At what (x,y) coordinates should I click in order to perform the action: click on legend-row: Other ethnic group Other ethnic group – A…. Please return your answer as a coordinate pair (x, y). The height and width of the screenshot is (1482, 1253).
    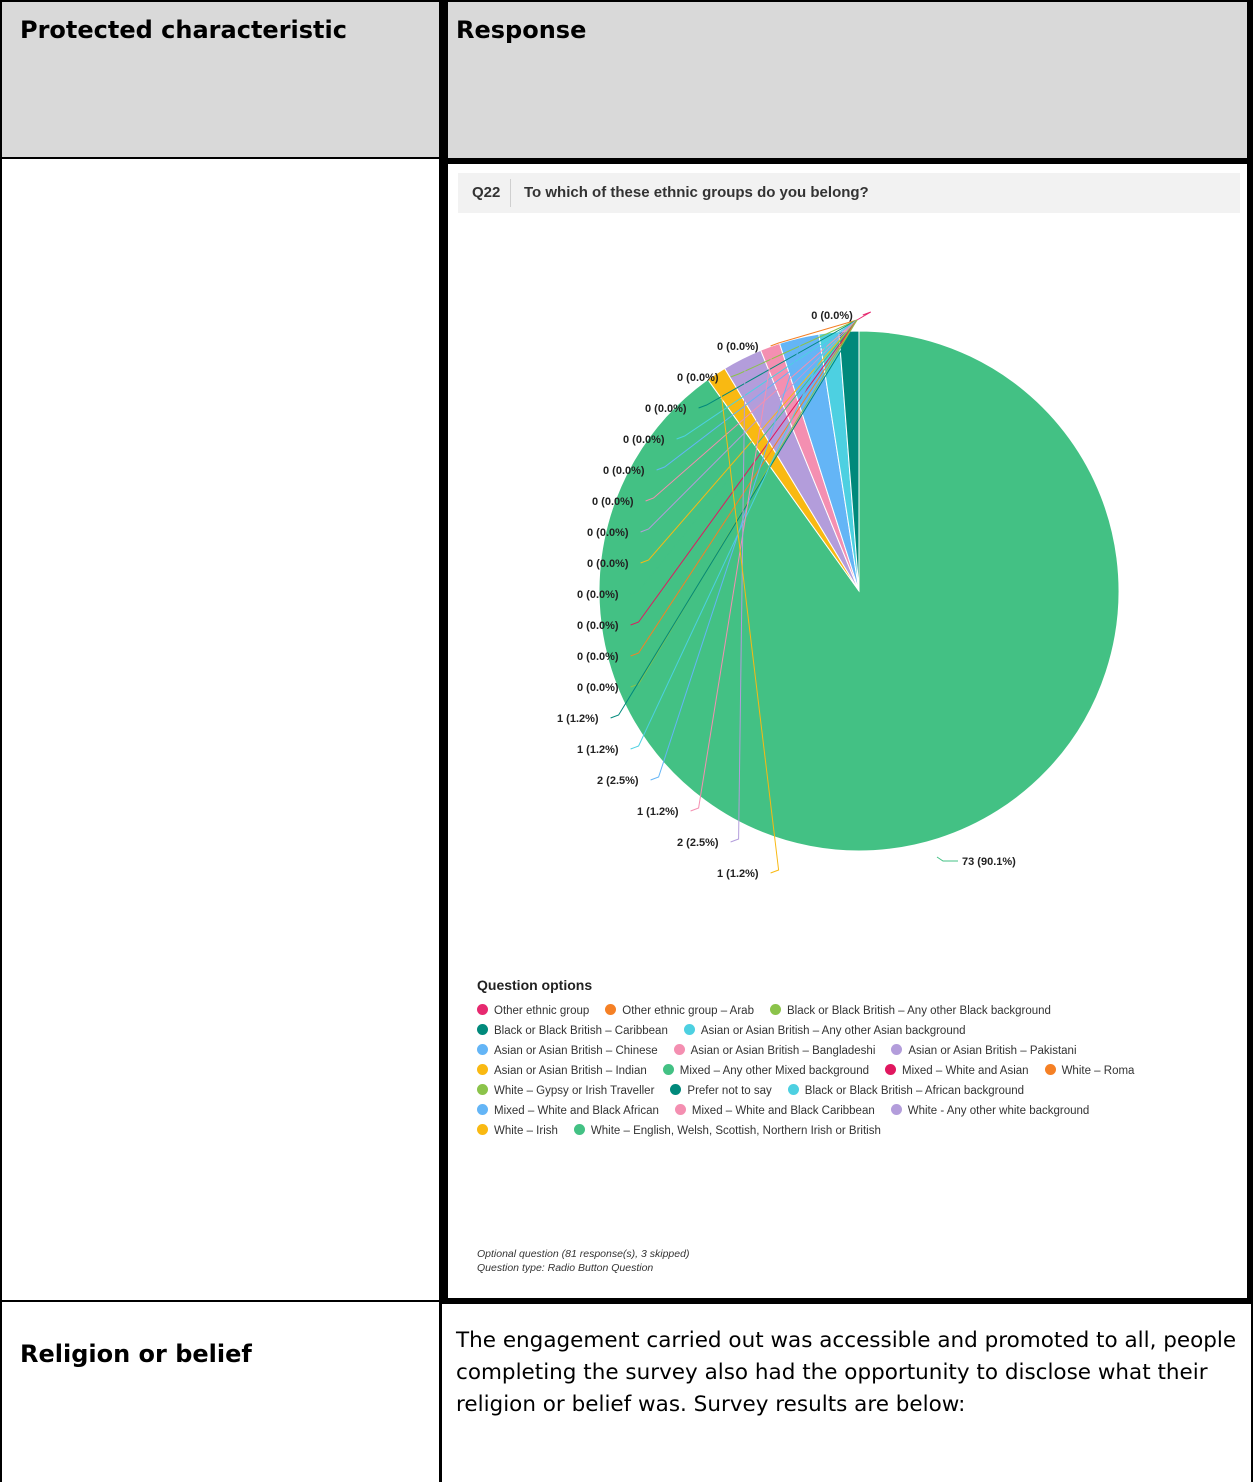
    Looking at the image, I should click on (772, 1010).